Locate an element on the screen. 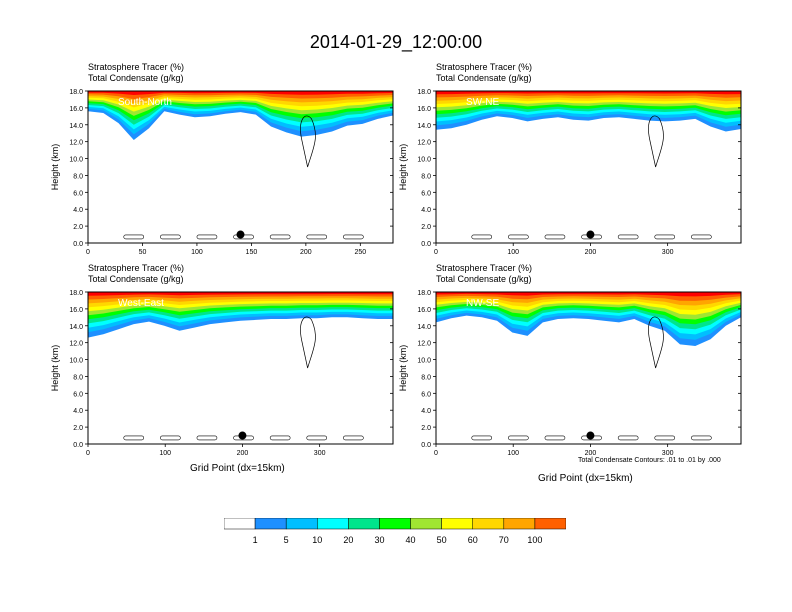 The height and width of the screenshot is (612, 792). cross-section-label: NW-SE is located at coordinates (482, 303).